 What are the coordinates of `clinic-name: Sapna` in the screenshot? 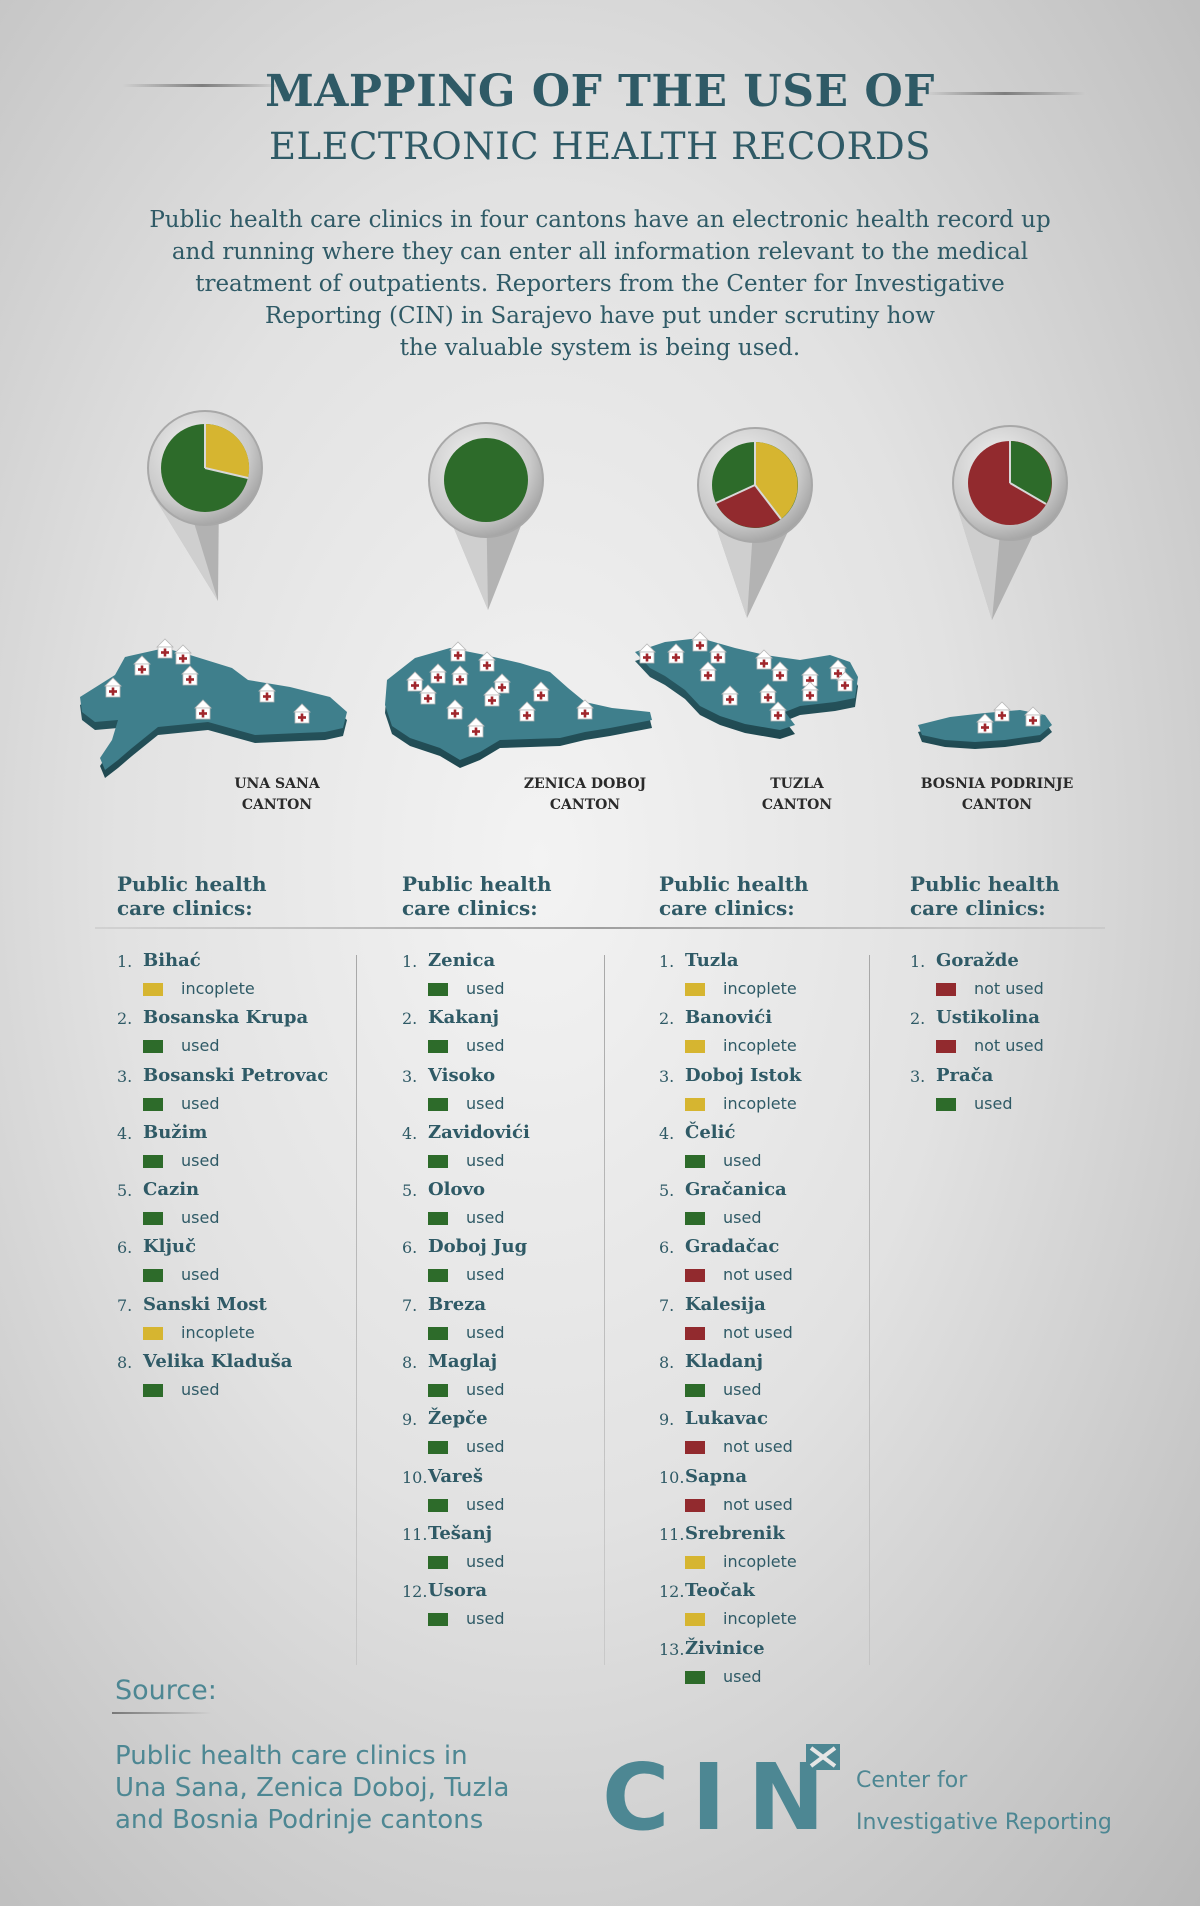 It's located at (716, 1476).